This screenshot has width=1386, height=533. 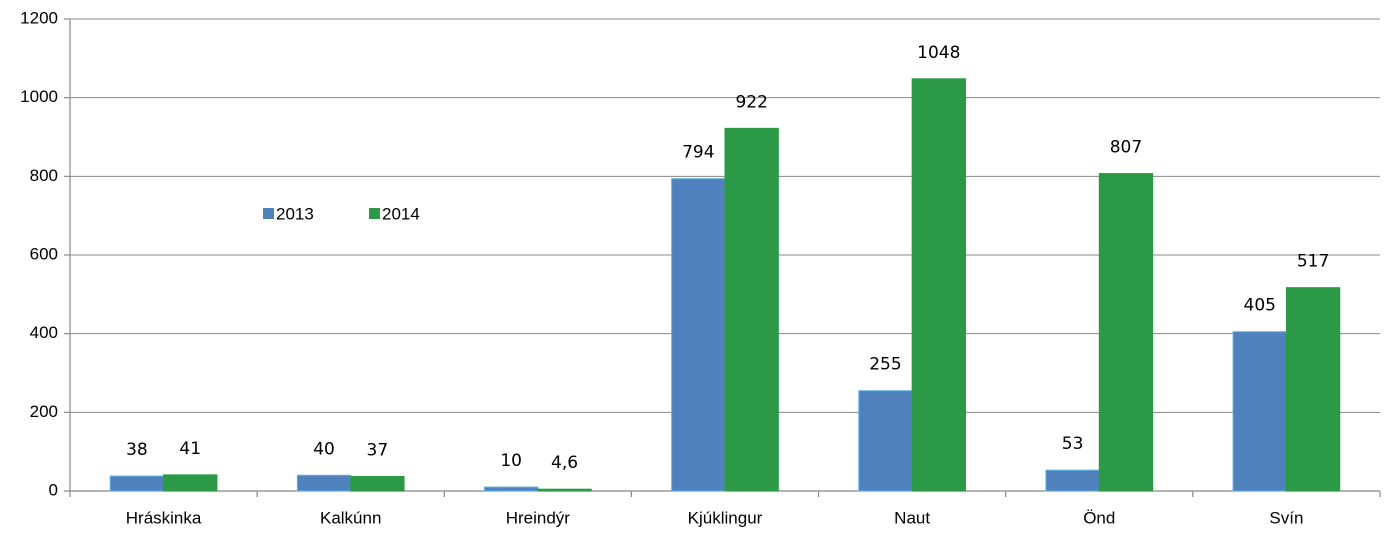 What do you see at coordinates (1126, 148) in the screenshot?
I see `data-label: 807` at bounding box center [1126, 148].